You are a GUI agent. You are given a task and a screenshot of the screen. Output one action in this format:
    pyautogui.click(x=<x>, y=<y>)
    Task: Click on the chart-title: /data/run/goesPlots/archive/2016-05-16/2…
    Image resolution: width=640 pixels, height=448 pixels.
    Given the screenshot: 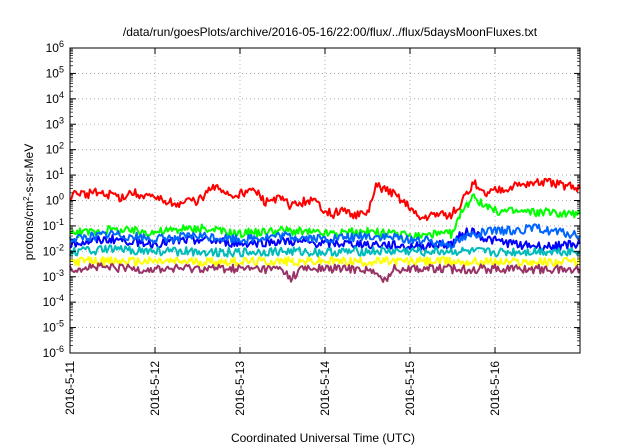 What is the action you would take?
    pyautogui.click(x=330, y=32)
    